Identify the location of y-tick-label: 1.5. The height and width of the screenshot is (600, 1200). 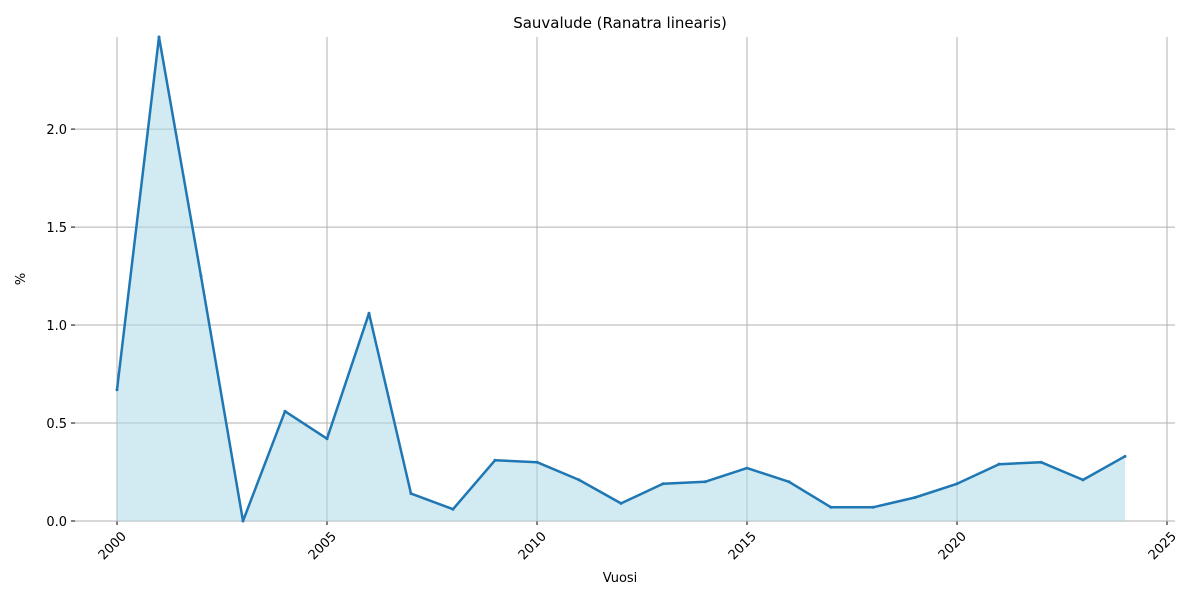
(56, 228).